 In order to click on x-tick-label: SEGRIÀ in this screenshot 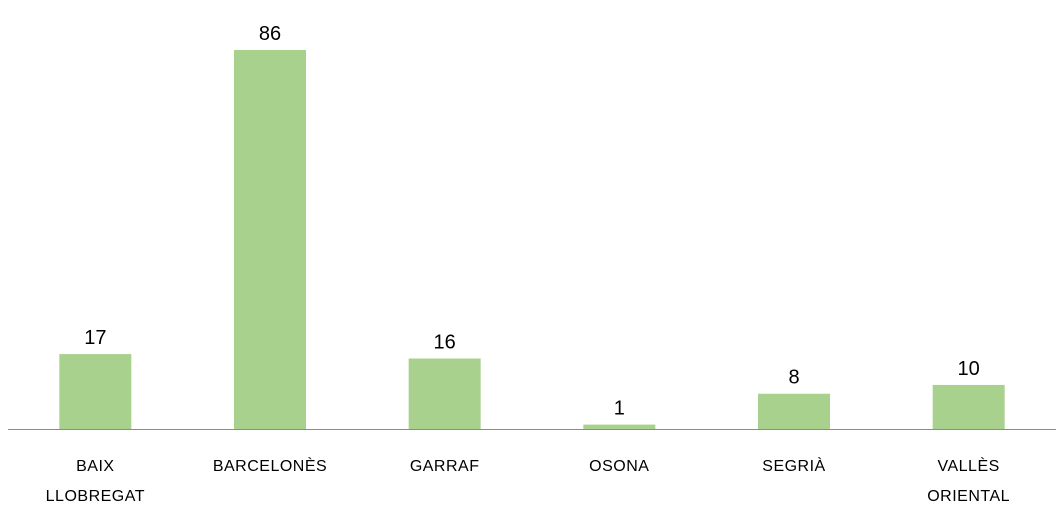, I will do `click(794, 466)`.